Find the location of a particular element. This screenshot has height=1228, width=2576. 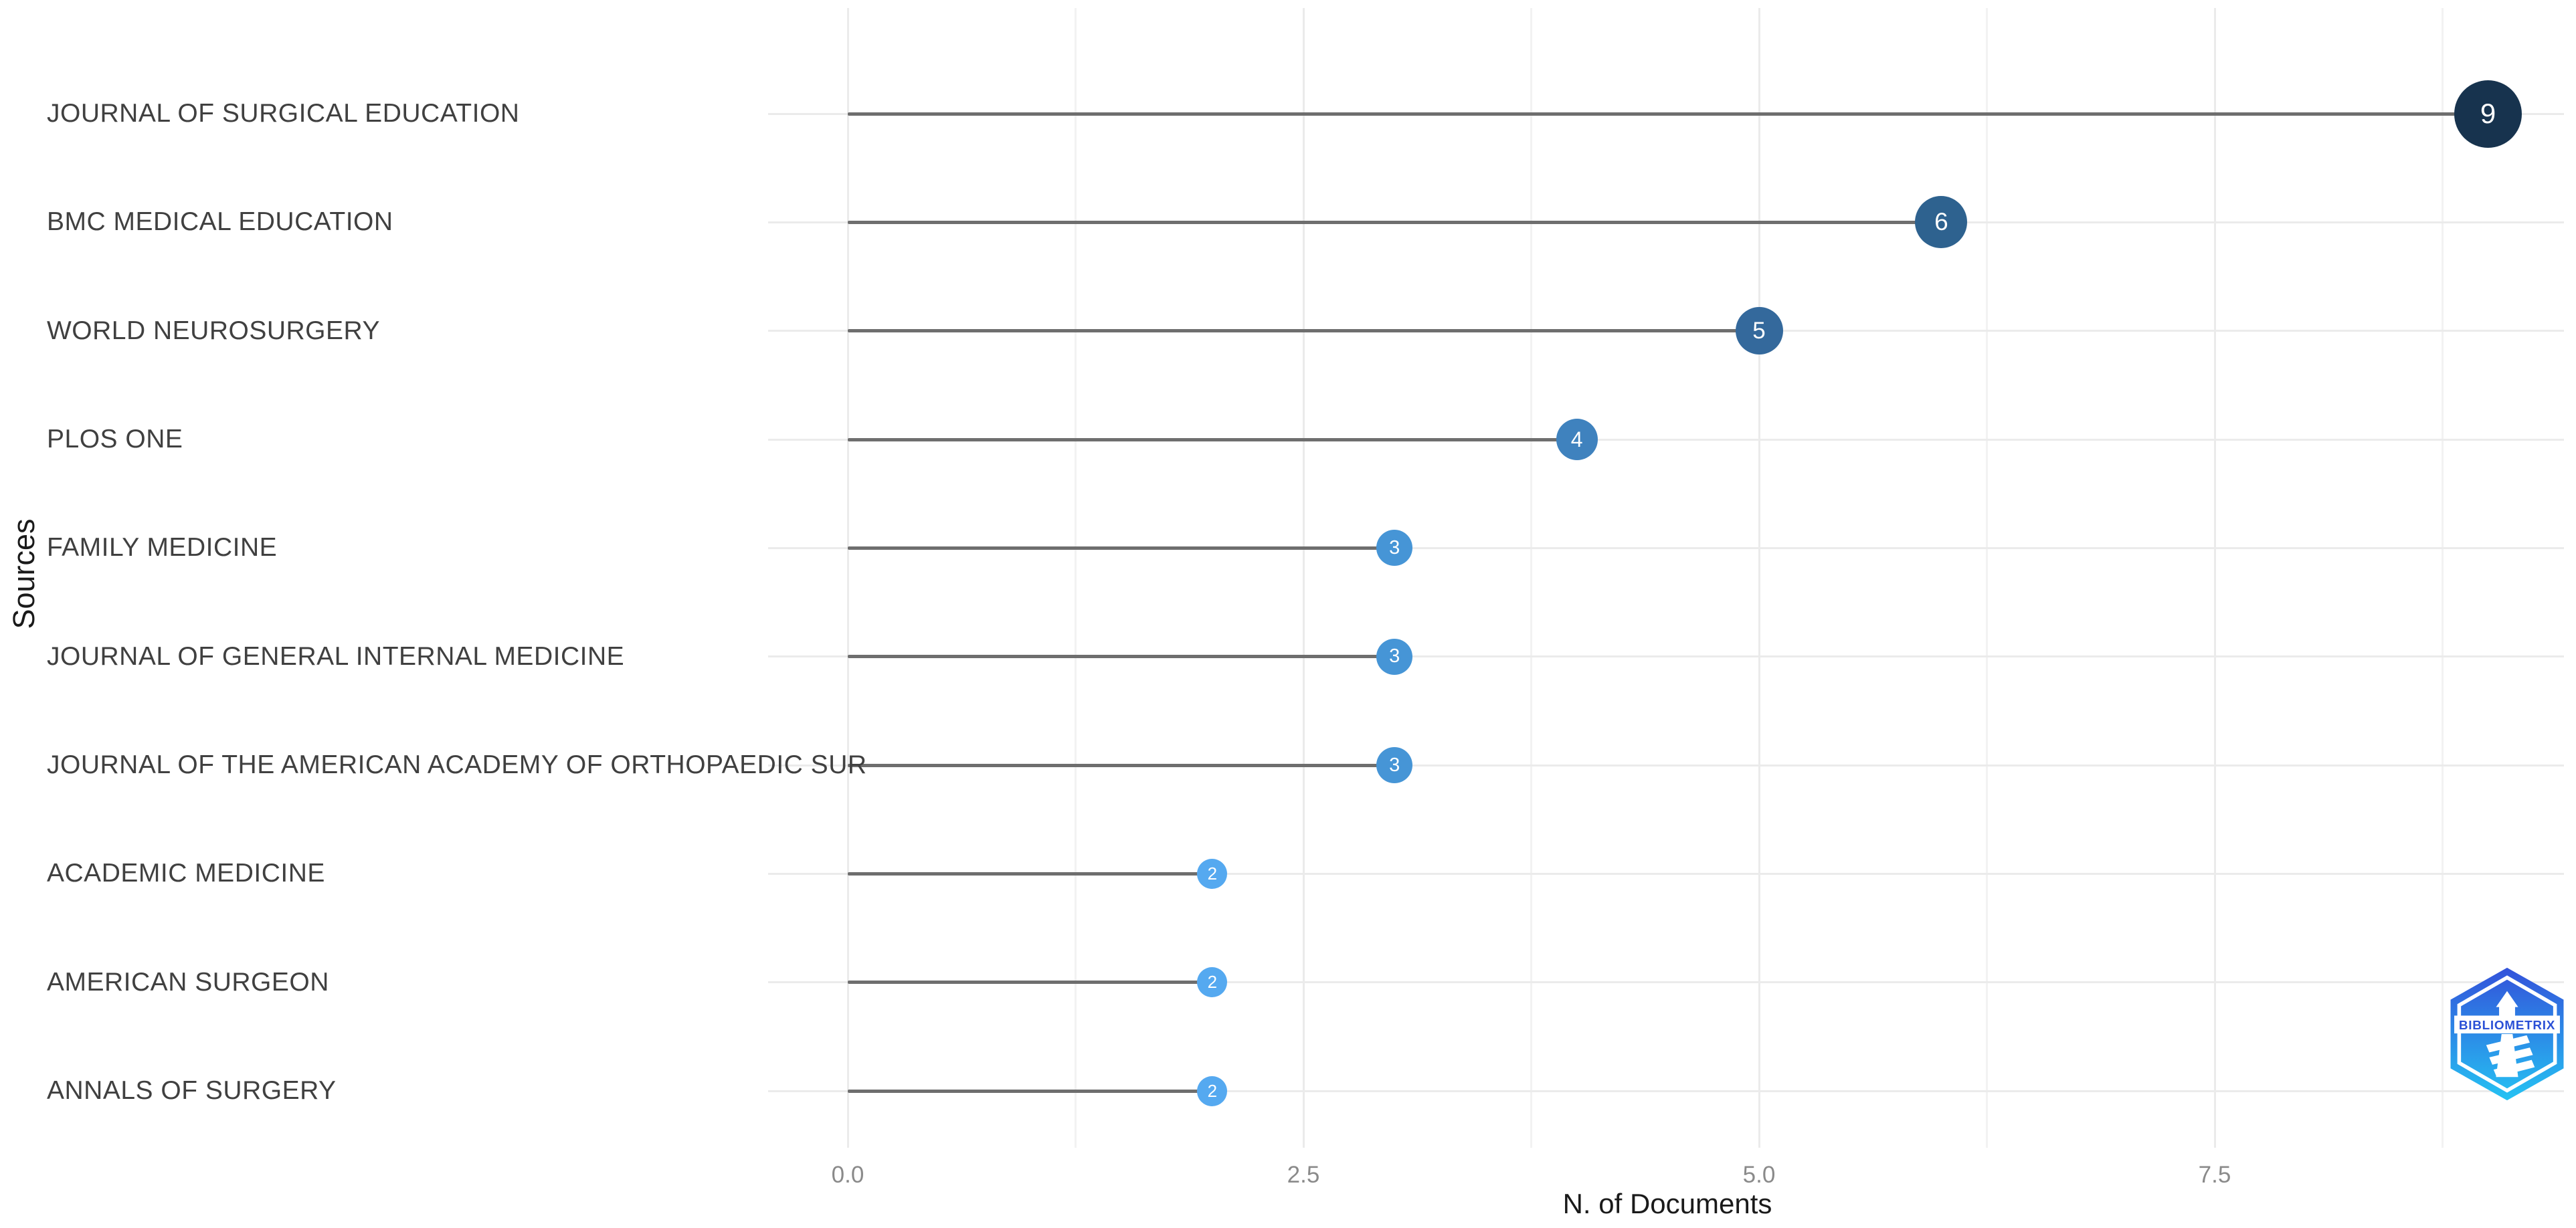

bibliometrix-logo: BIBLIOMETRIX is located at coordinates (2507, 1034).